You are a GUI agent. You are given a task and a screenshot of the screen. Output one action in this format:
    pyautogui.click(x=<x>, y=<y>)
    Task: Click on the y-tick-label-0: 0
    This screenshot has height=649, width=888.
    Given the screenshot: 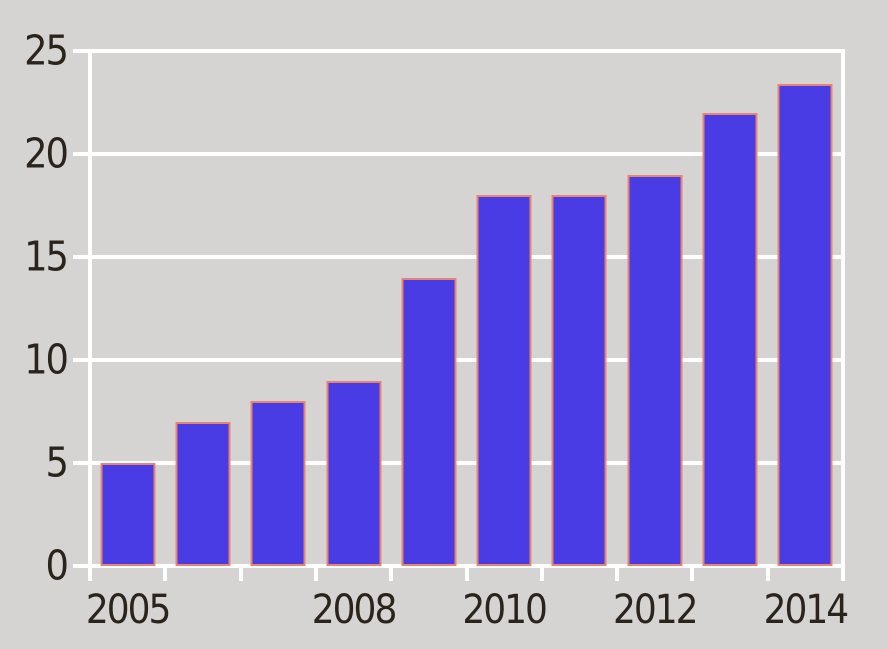 What is the action you would take?
    pyautogui.click(x=57, y=565)
    